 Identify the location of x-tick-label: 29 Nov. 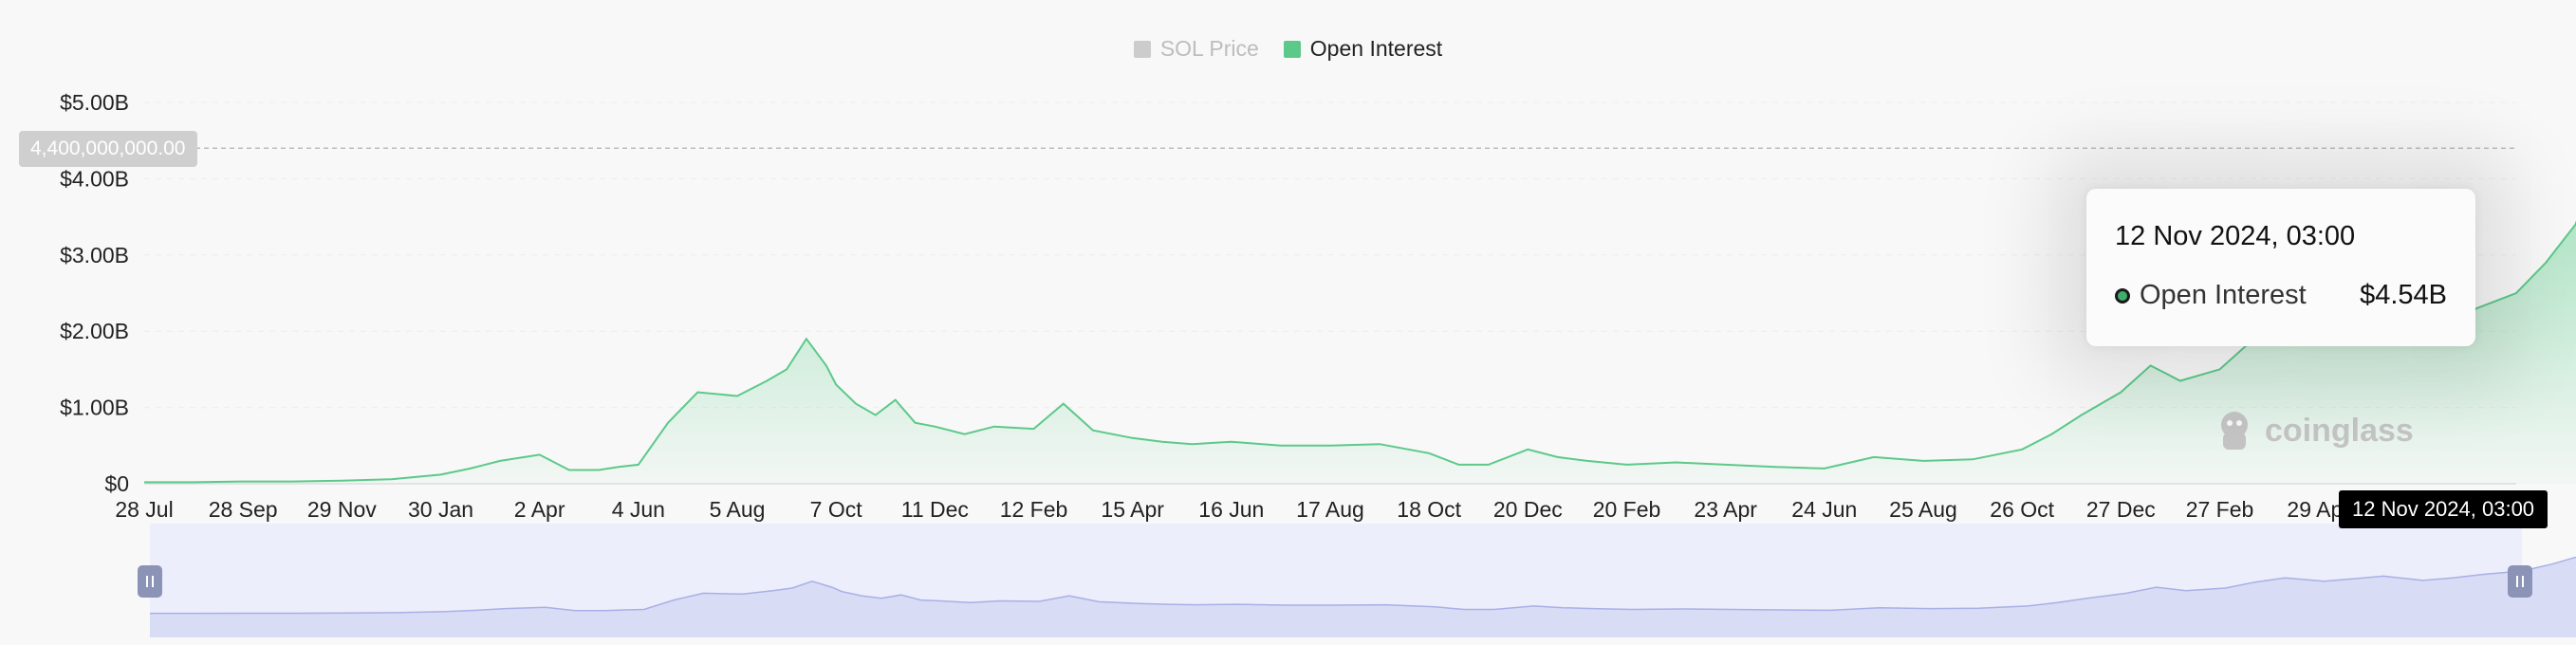
(342, 510).